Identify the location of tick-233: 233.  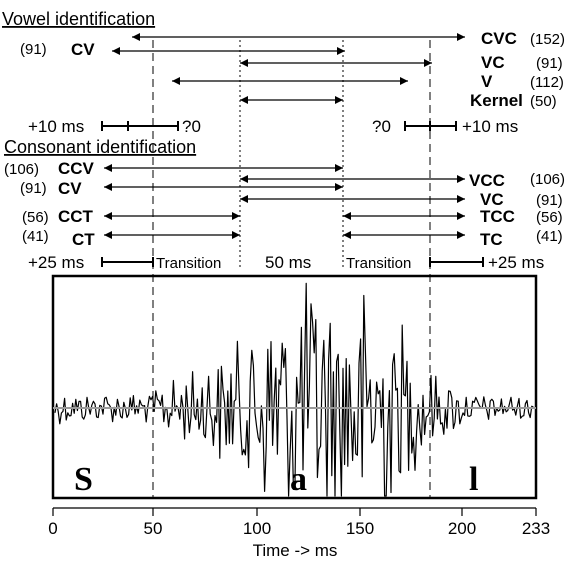
(536, 528).